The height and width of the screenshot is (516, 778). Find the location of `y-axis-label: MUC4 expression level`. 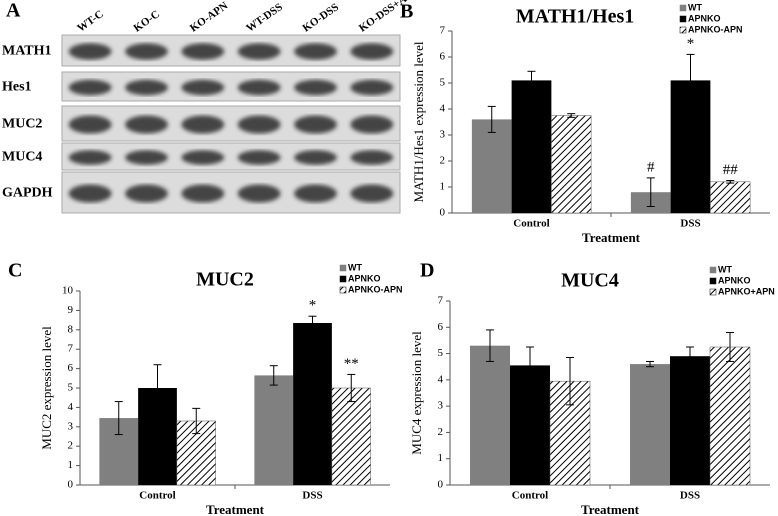

y-axis-label: MUC4 expression level is located at coordinates (416, 393).